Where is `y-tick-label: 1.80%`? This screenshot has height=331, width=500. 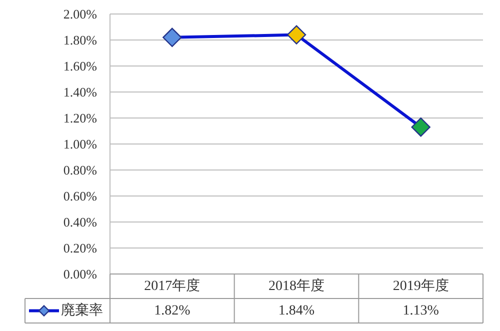 y-tick-label: 1.80% is located at coordinates (80, 40).